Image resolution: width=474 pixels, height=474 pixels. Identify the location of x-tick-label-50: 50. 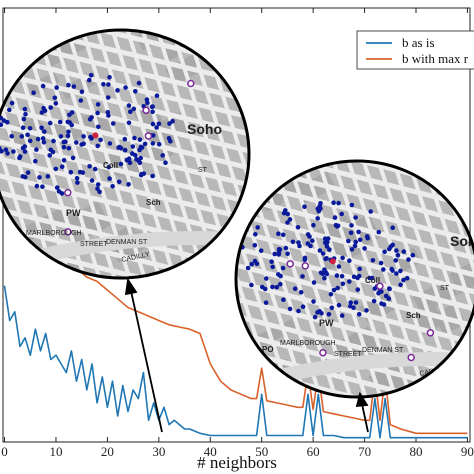
(261, 451).